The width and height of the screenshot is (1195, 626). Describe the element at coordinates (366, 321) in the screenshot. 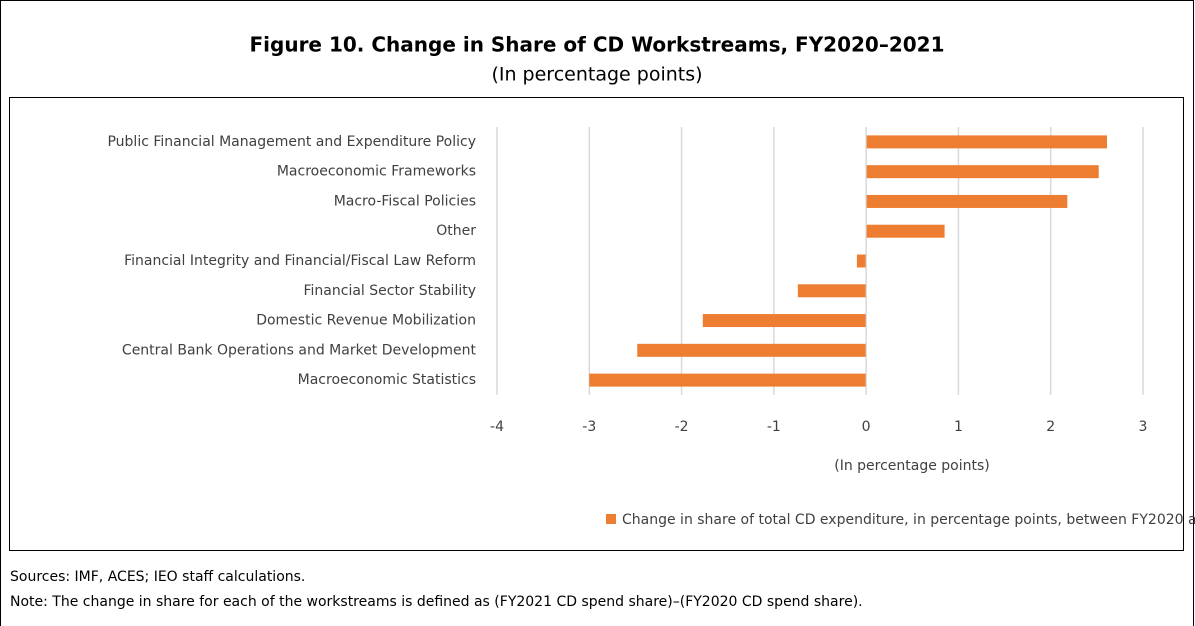

I see `y-tick-label: Domestic Revenue Mobilization` at that location.